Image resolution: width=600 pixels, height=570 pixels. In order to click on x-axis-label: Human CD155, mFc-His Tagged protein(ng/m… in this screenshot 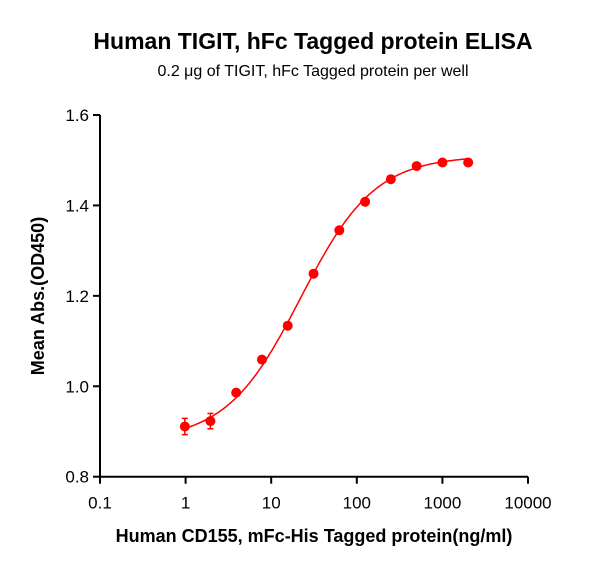, I will do `click(314, 536)`.